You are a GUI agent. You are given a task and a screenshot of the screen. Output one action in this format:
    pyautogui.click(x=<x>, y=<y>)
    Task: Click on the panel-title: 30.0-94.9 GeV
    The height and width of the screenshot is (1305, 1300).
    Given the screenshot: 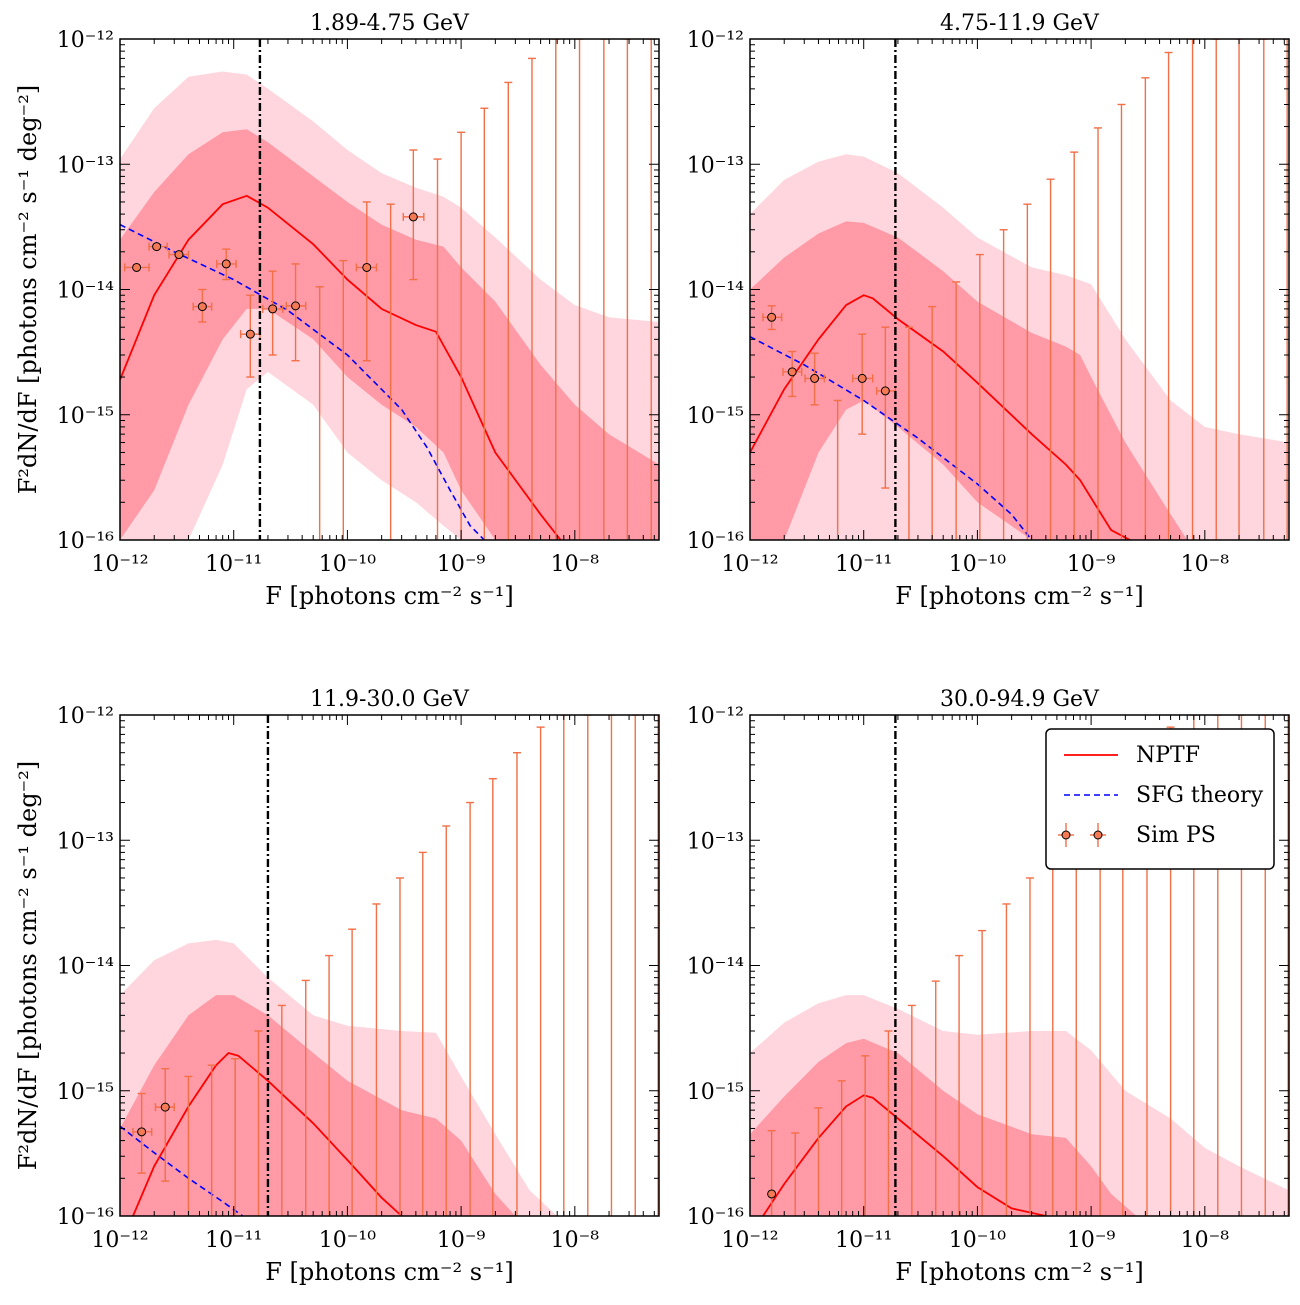 What is the action you would take?
    pyautogui.click(x=1020, y=699)
    